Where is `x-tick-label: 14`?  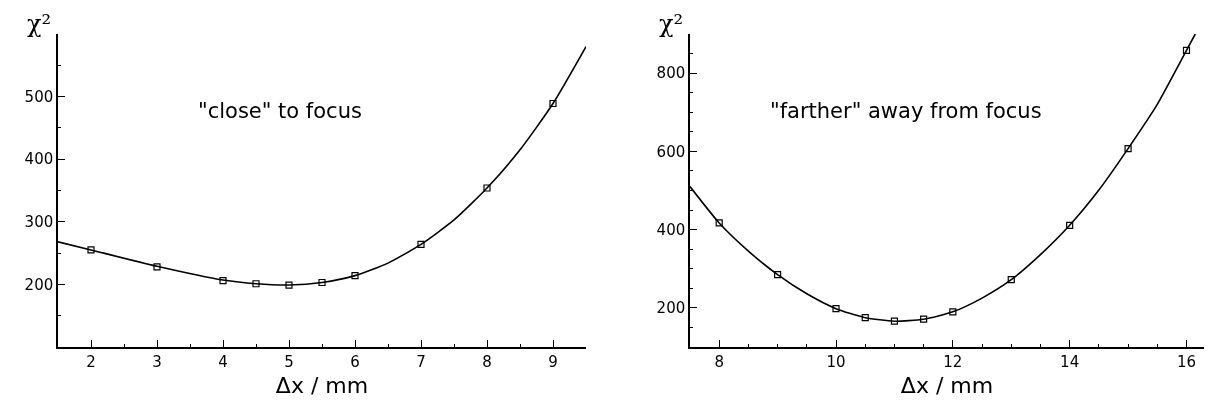 x-tick-label: 14 is located at coordinates (1070, 361).